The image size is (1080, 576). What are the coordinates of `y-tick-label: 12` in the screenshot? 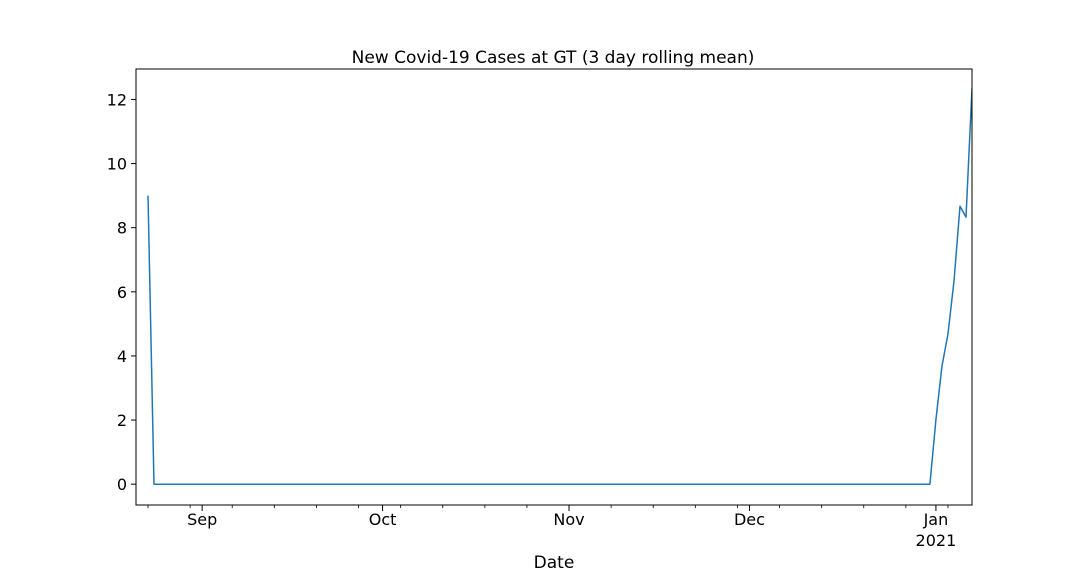 It's located at (117, 99).